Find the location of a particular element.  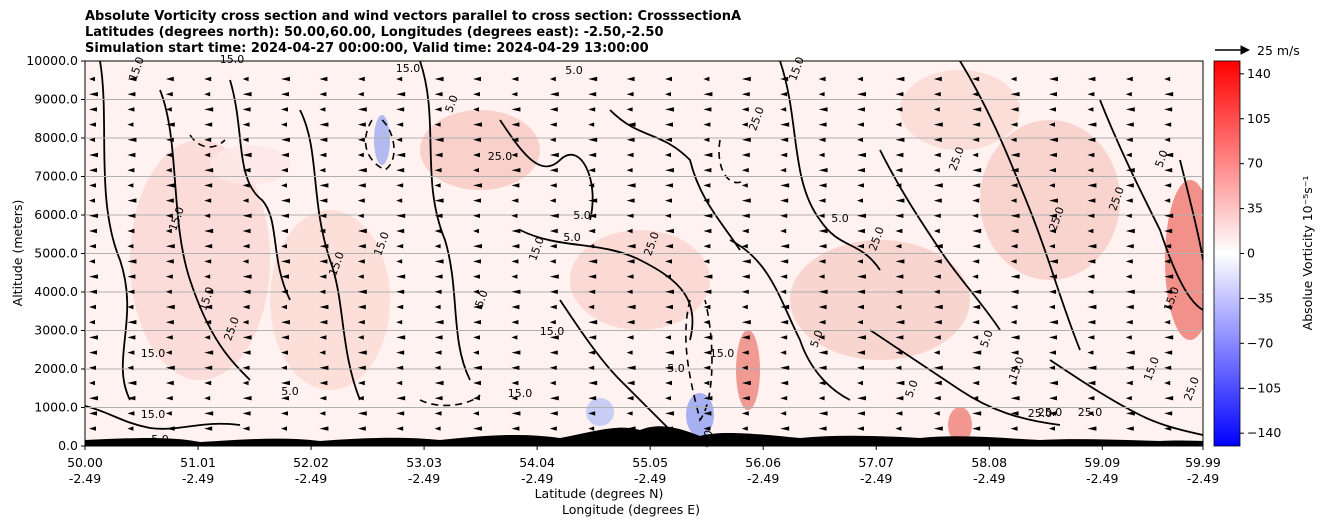

colorbar-tick-label: 35 is located at coordinates (1255, 208).